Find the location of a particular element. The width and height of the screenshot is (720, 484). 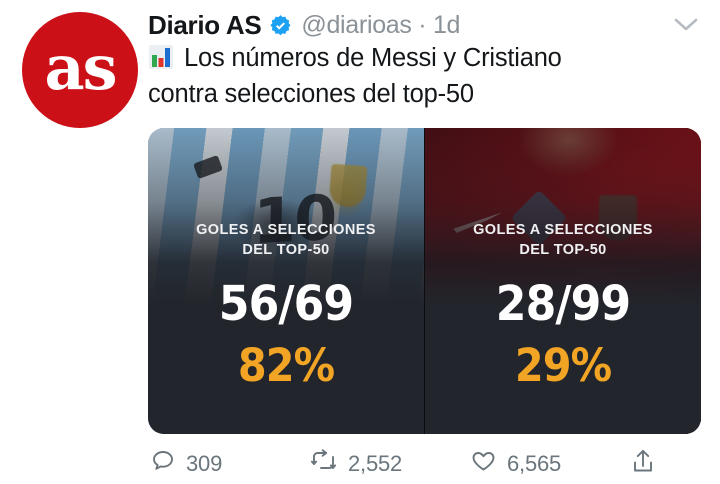

like-button: 6,565 is located at coordinates (550, 464).